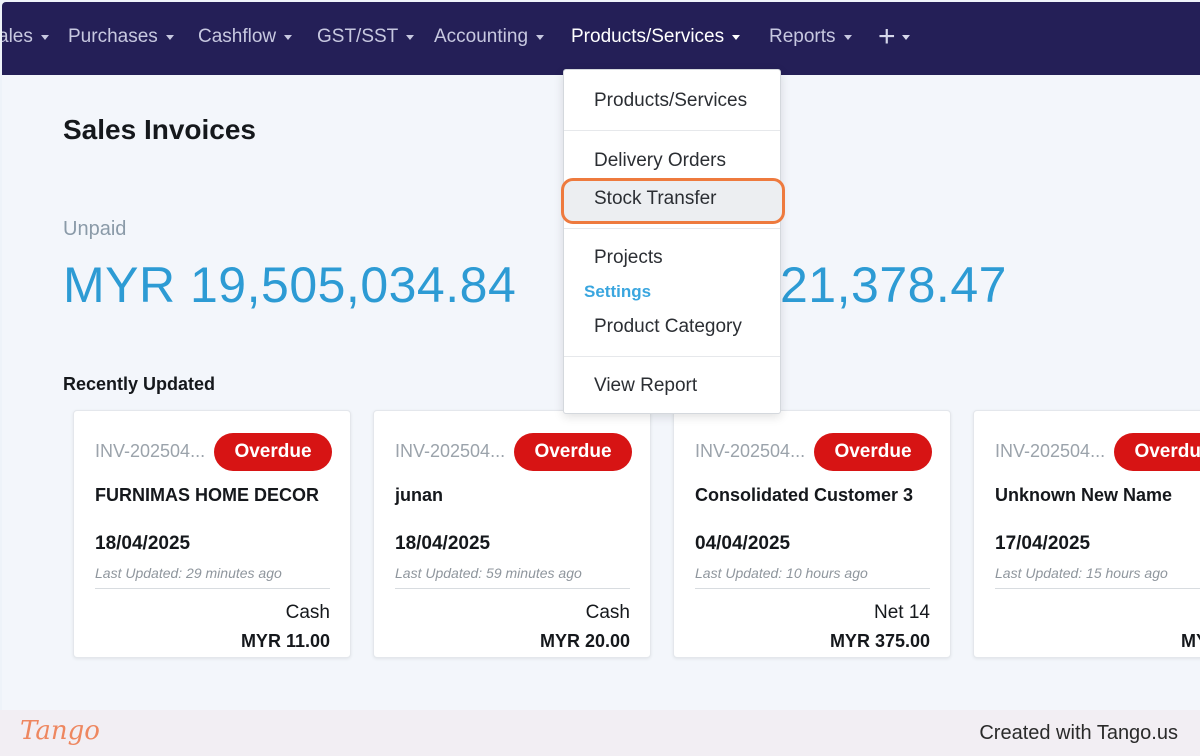 The height and width of the screenshot is (756, 1200). I want to click on nav-add-menu: +, so click(894, 37).